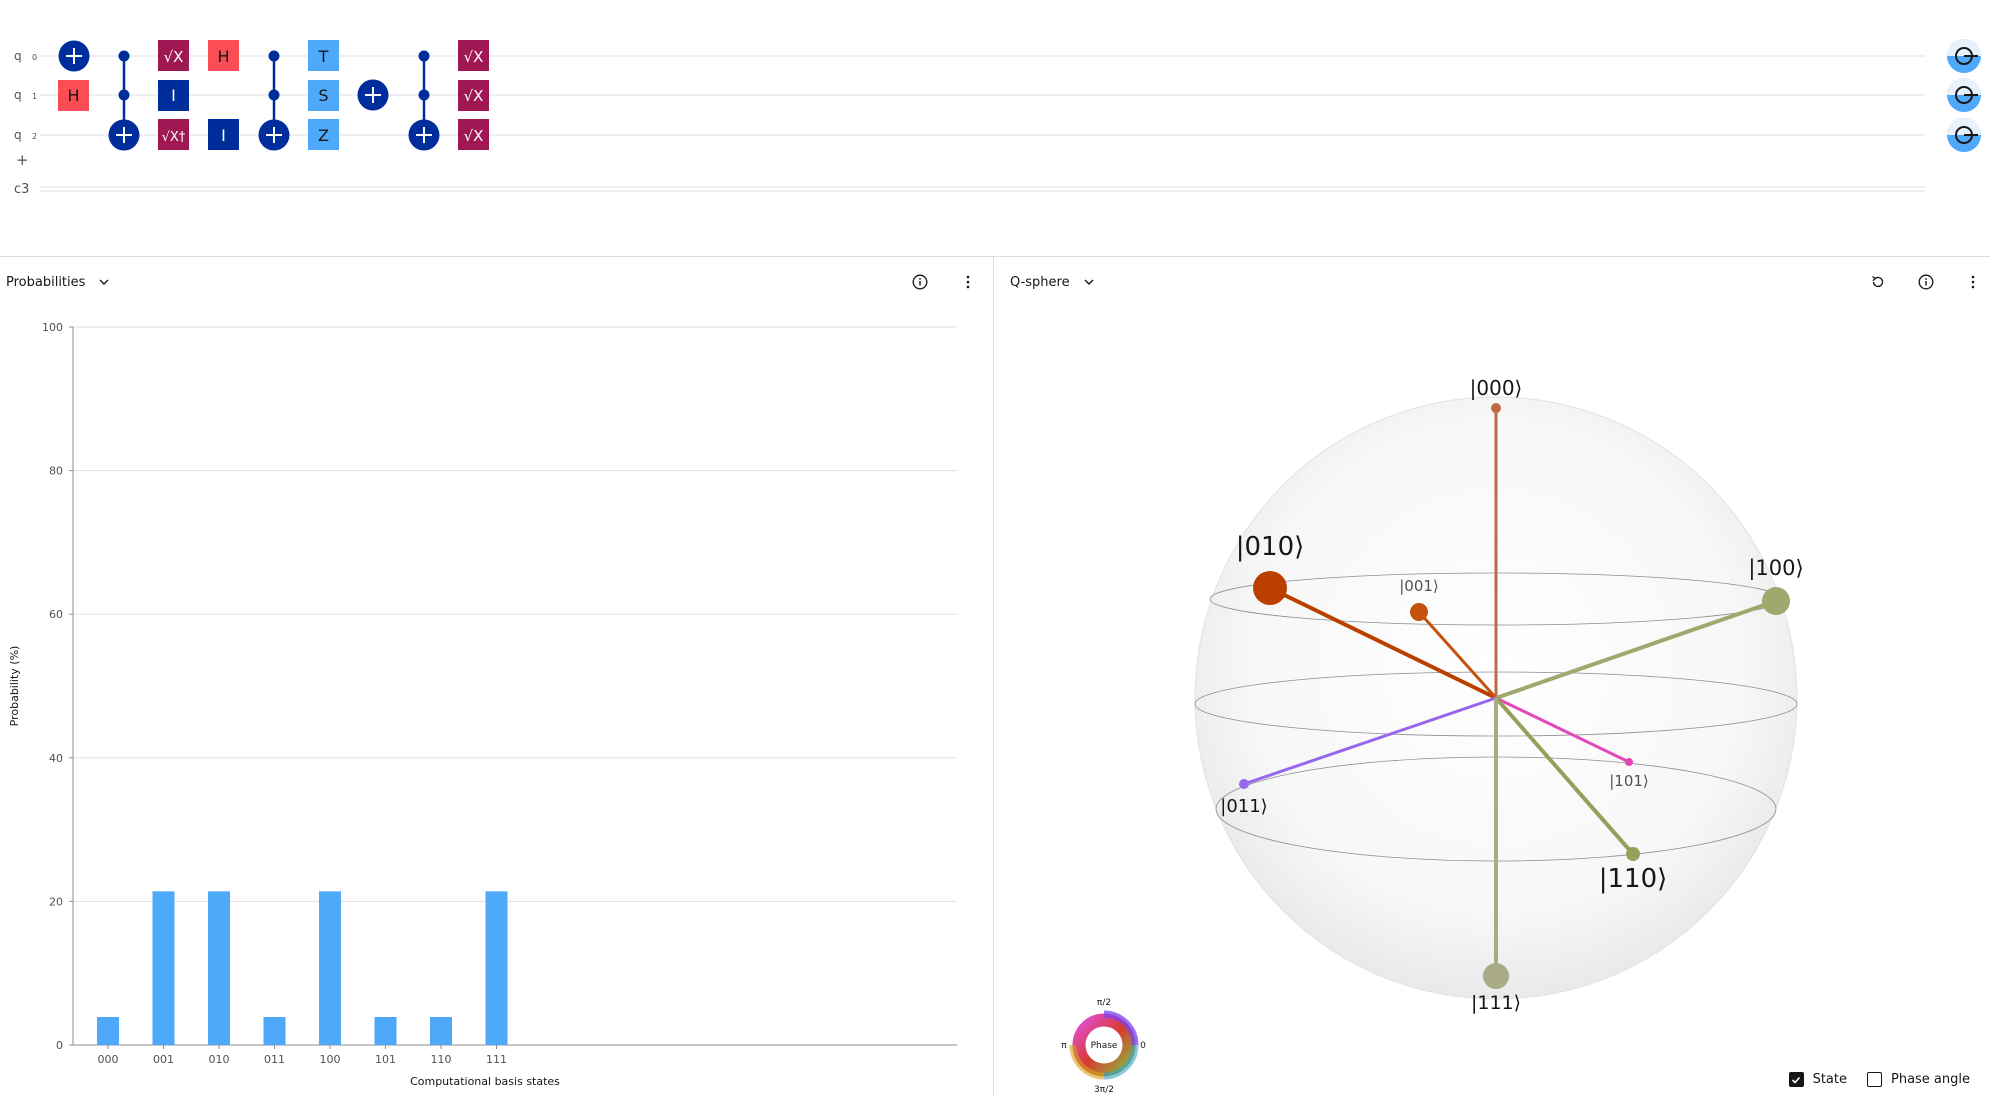 The height and width of the screenshot is (1097, 1990). I want to click on qubit-label-1: q 1, so click(25, 95).